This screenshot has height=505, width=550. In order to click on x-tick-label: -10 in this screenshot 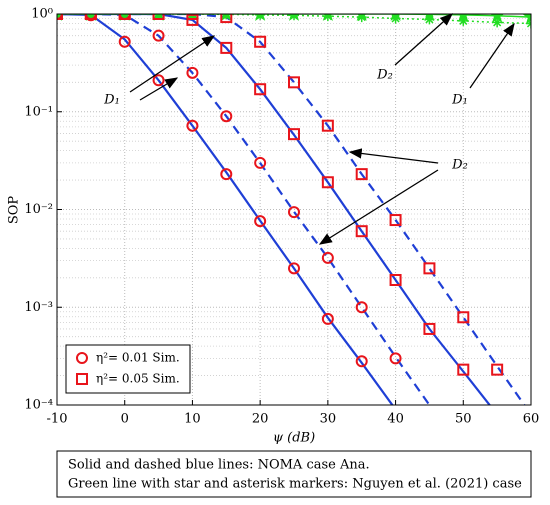, I will do `click(57, 419)`.